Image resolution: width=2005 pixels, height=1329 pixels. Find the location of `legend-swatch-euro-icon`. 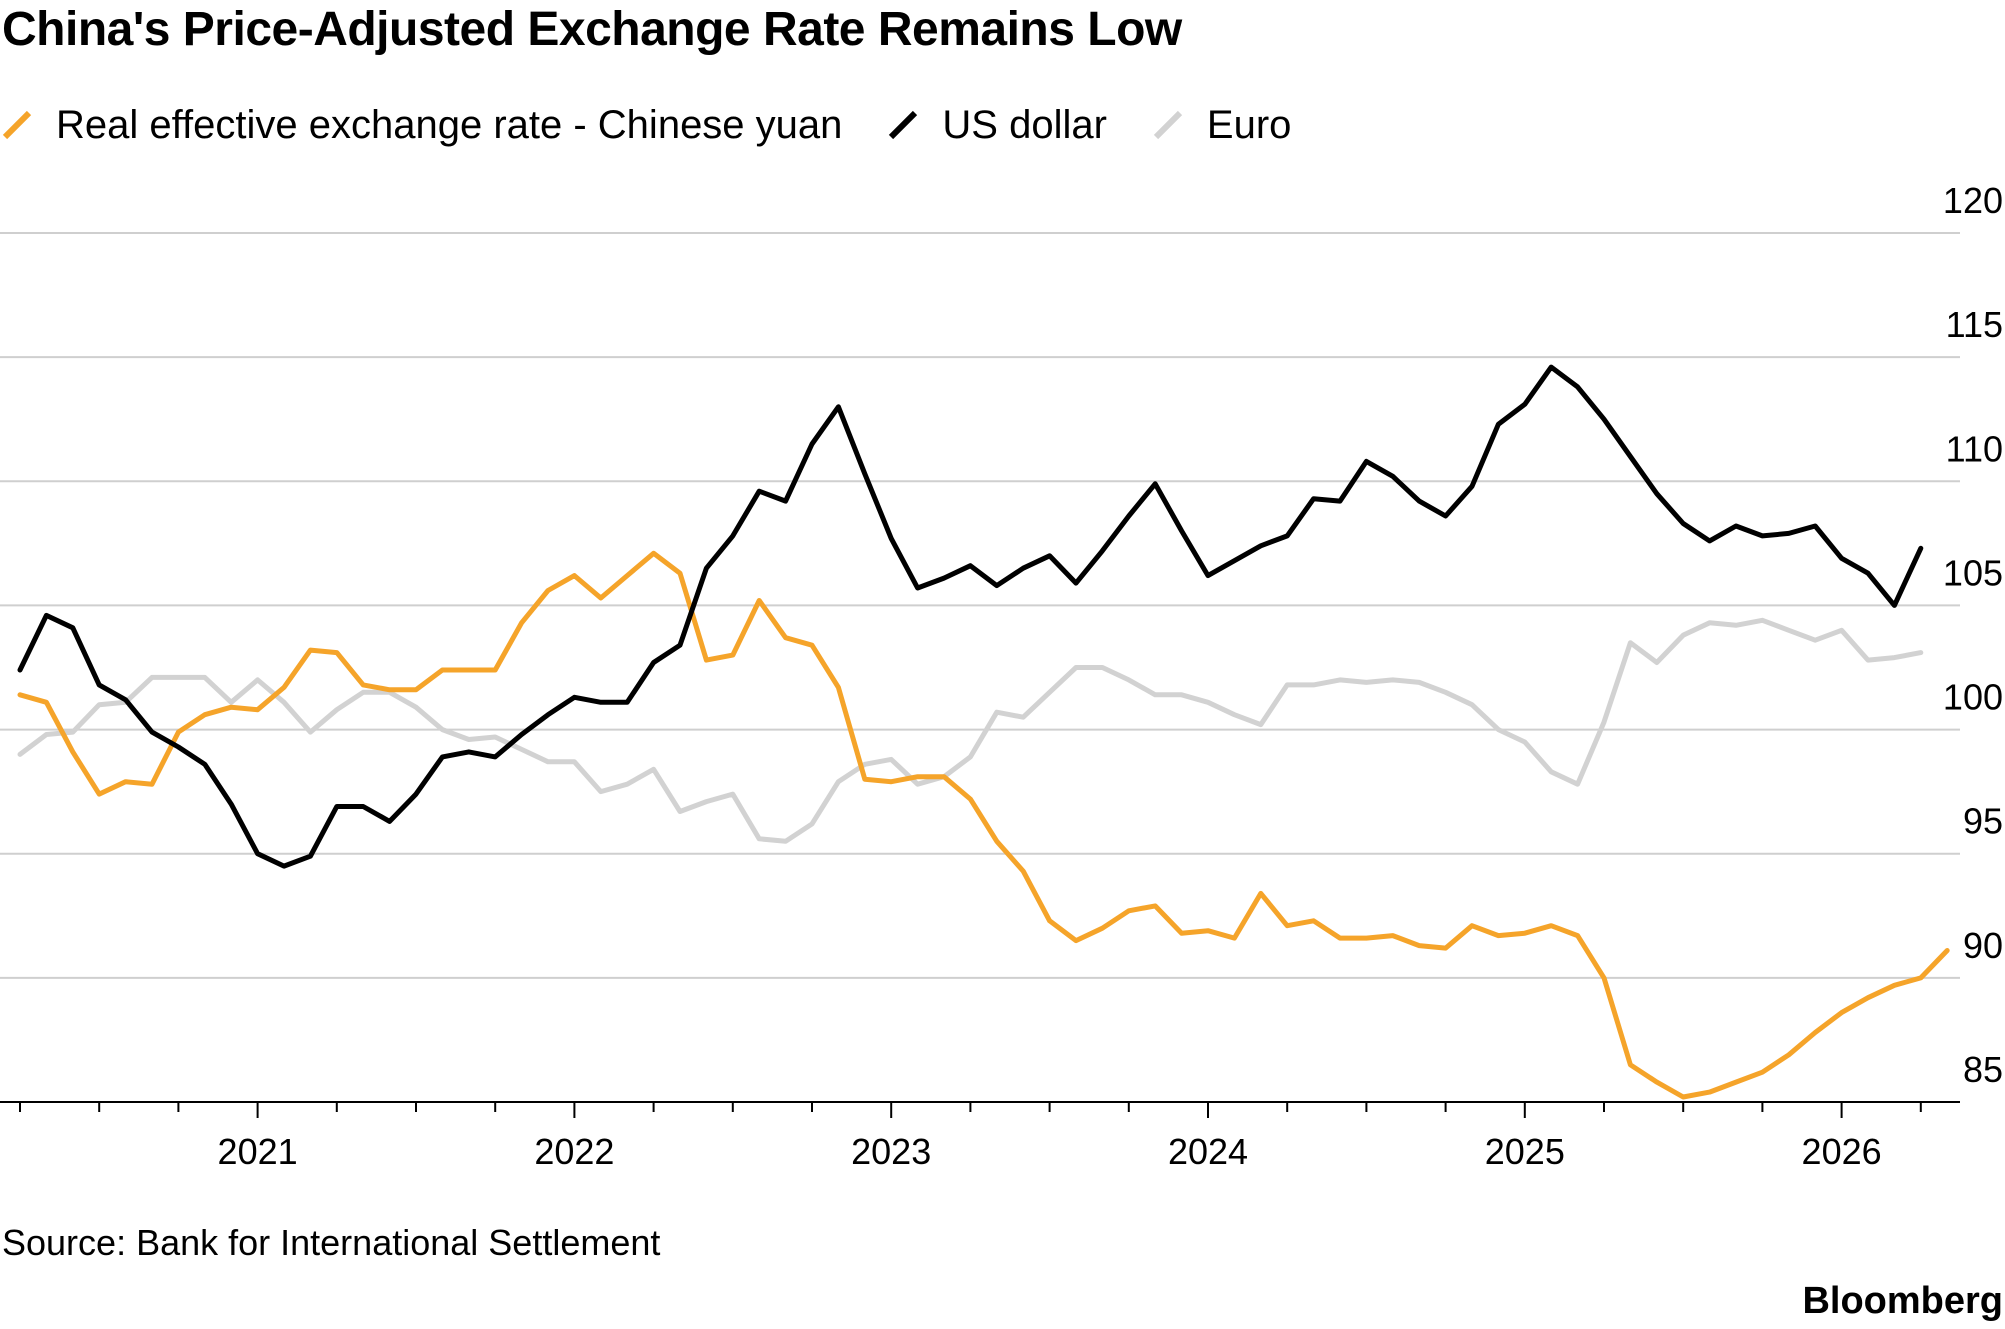

legend-swatch-euro-icon is located at coordinates (1168, 125).